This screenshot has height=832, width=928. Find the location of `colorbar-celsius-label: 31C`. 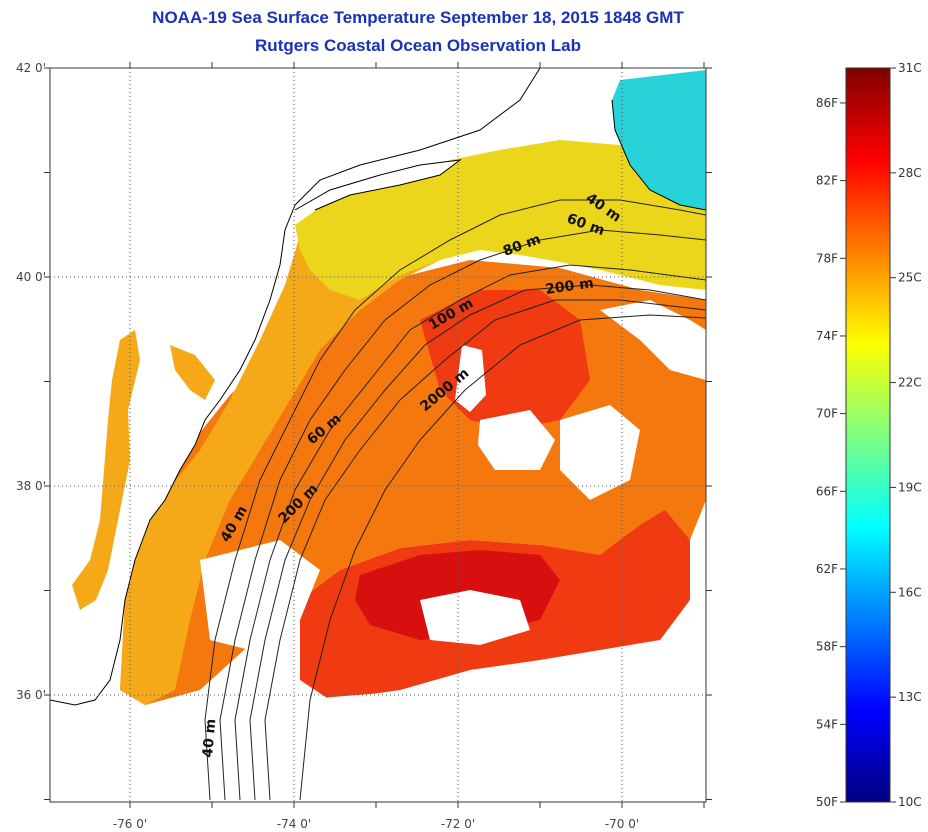

colorbar-celsius-label: 31C is located at coordinates (910, 68).